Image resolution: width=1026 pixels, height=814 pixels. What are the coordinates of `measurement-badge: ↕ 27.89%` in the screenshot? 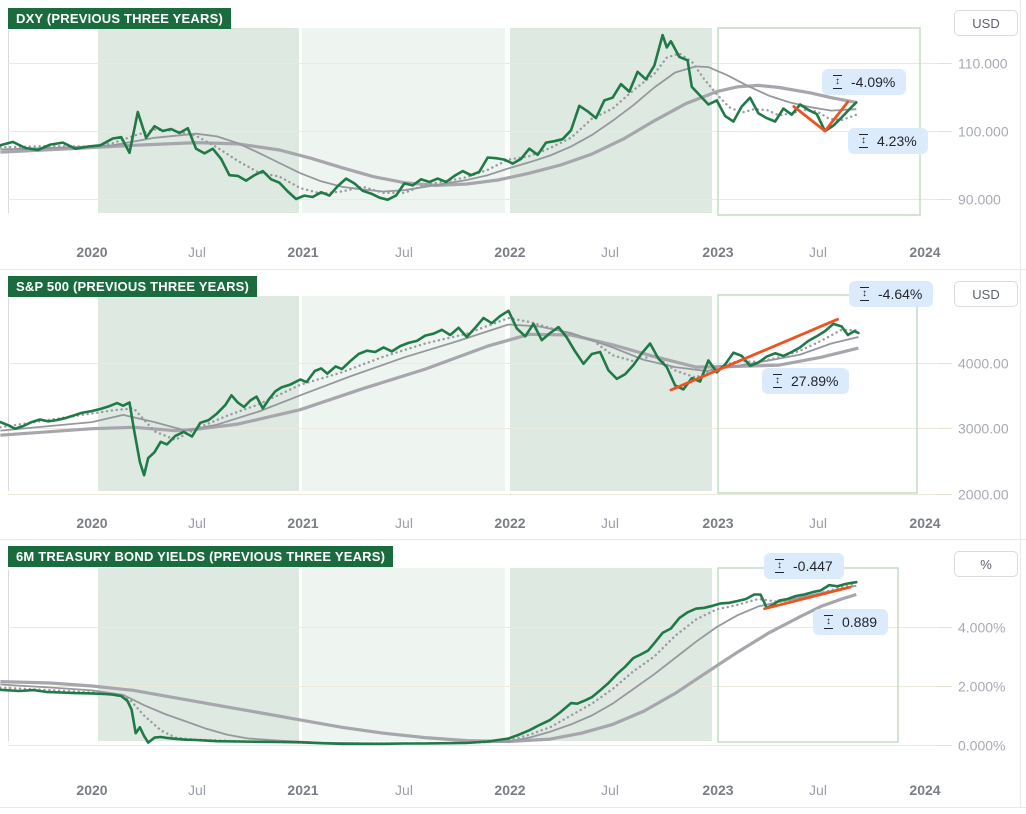 It's located at (806, 381).